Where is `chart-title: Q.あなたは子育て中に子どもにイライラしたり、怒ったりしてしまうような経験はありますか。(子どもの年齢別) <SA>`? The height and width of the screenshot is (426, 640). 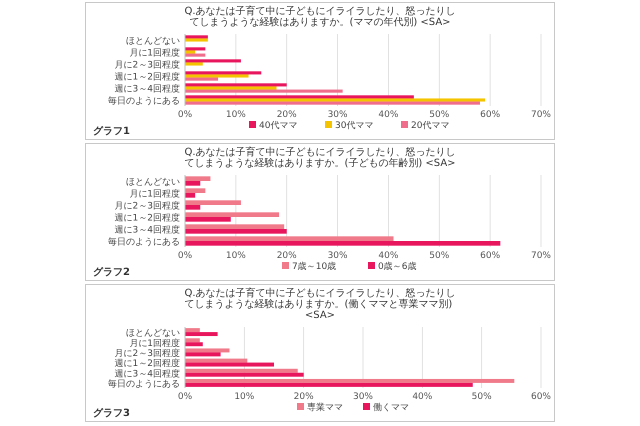 chart-title: Q.あなたは子育て中に子どもにイライラしたり、怒ったりしてしまうような経験はありますか。(子どもの年齢別) <SA> is located at coordinates (320, 157).